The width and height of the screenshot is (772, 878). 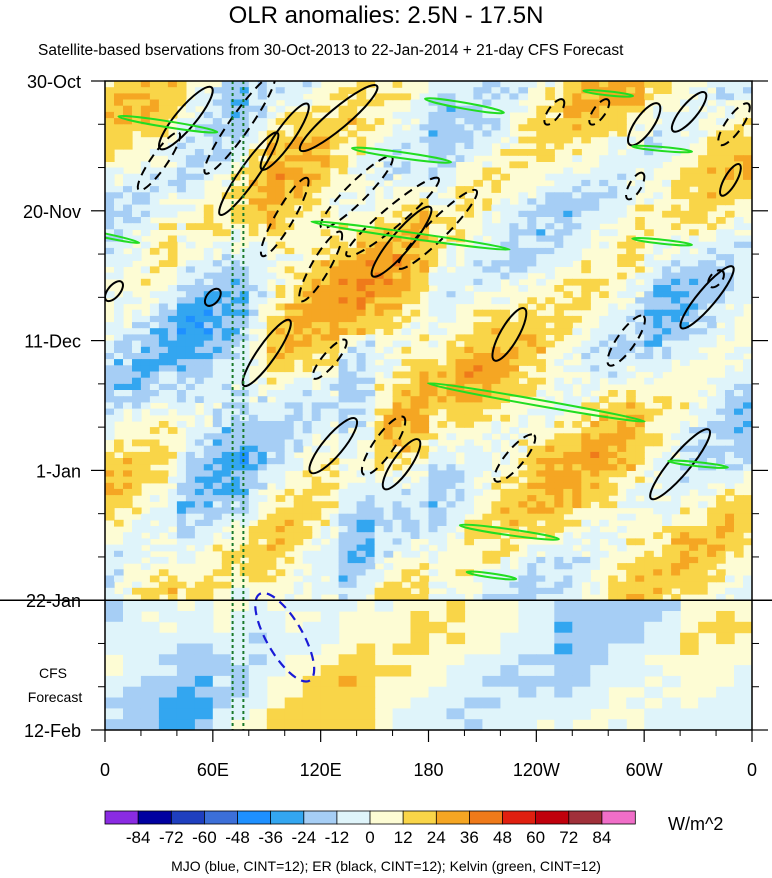 What do you see at coordinates (535, 837) in the screenshot?
I see `colorbar-label-12: 60` at bounding box center [535, 837].